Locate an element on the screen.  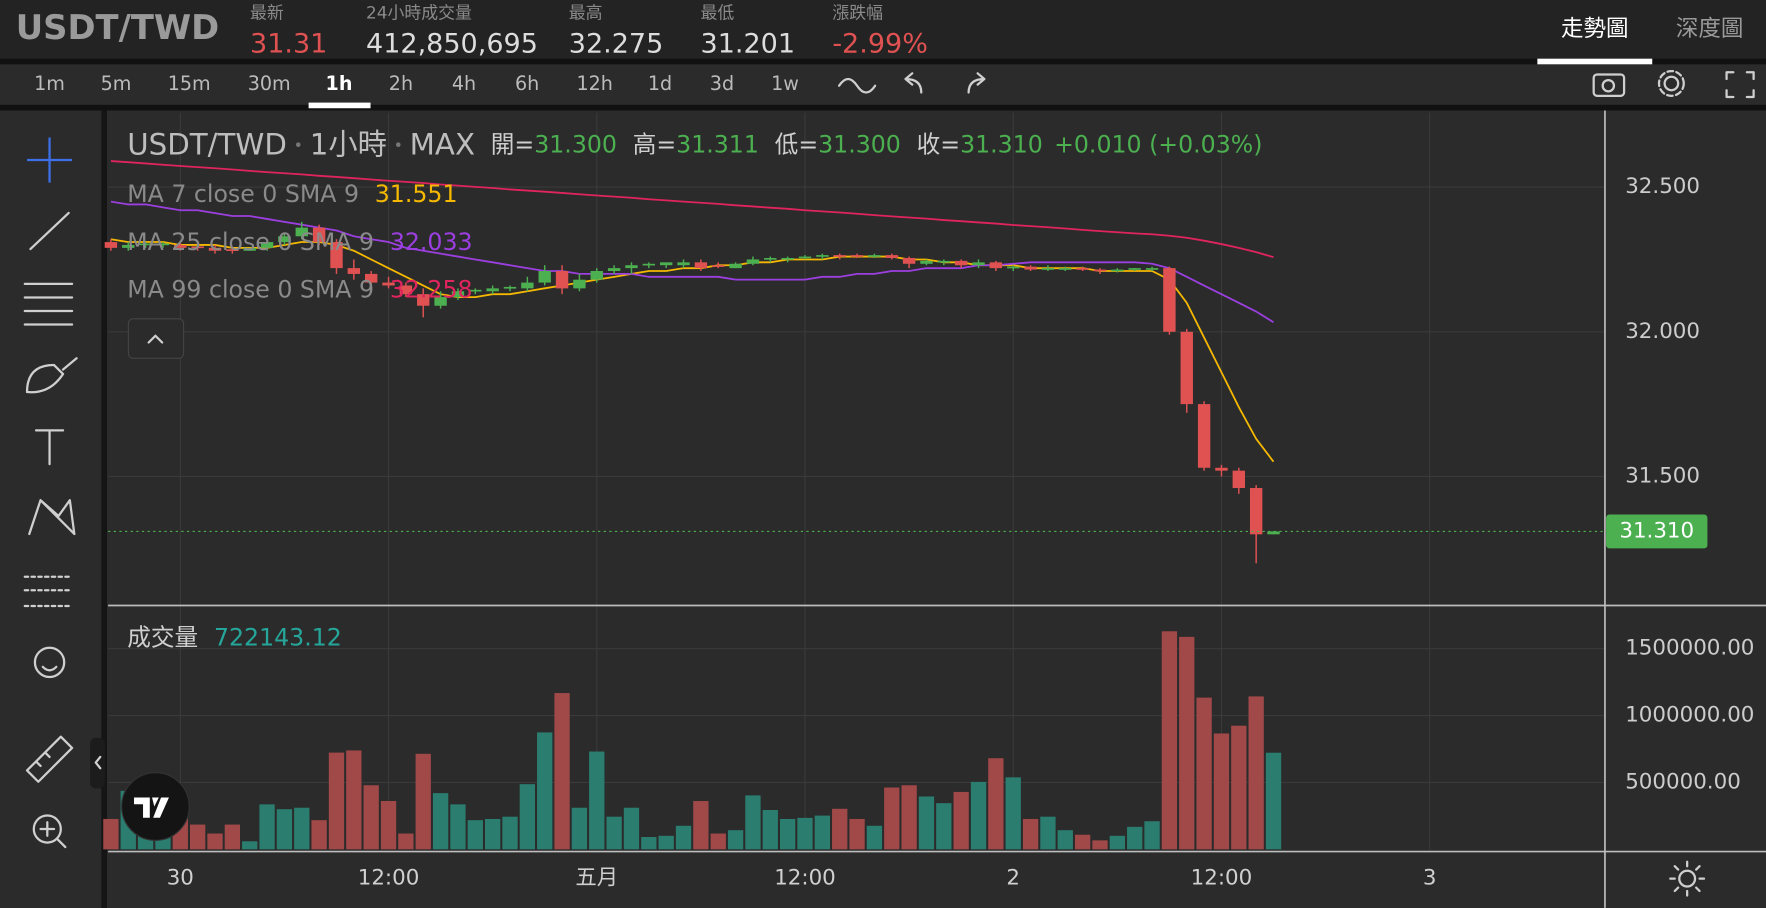
theme-icon is located at coordinates (1687, 878).